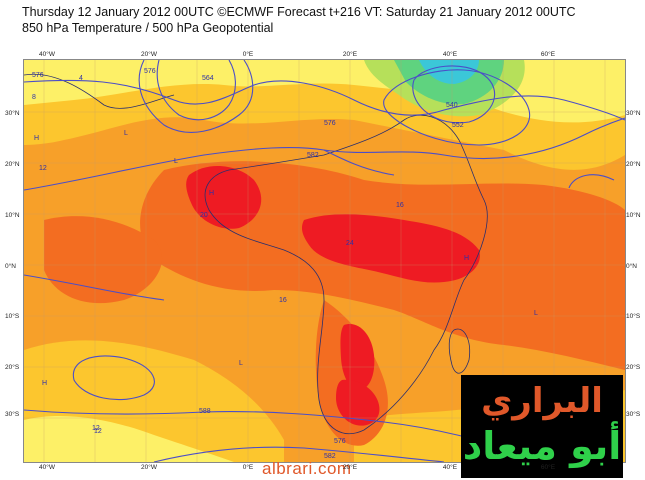 This screenshot has height=480, width=645. Describe the element at coordinates (350, 54) in the screenshot. I see `lon-label-top: 20°E` at that location.